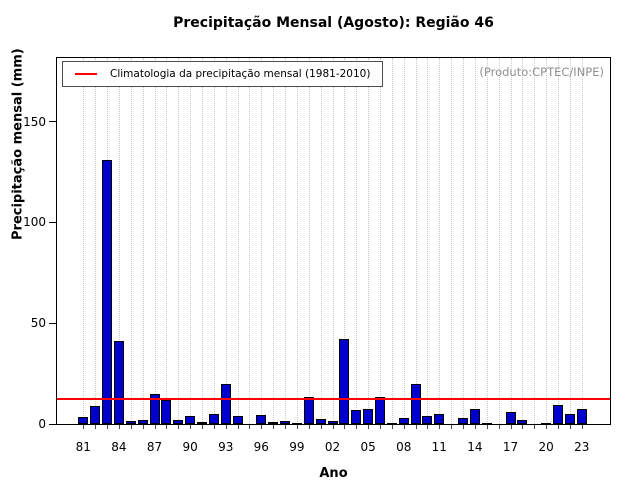 The height and width of the screenshot is (500, 640). What do you see at coordinates (391, 424) in the screenshot?
I see `bar-2007` at bounding box center [391, 424].